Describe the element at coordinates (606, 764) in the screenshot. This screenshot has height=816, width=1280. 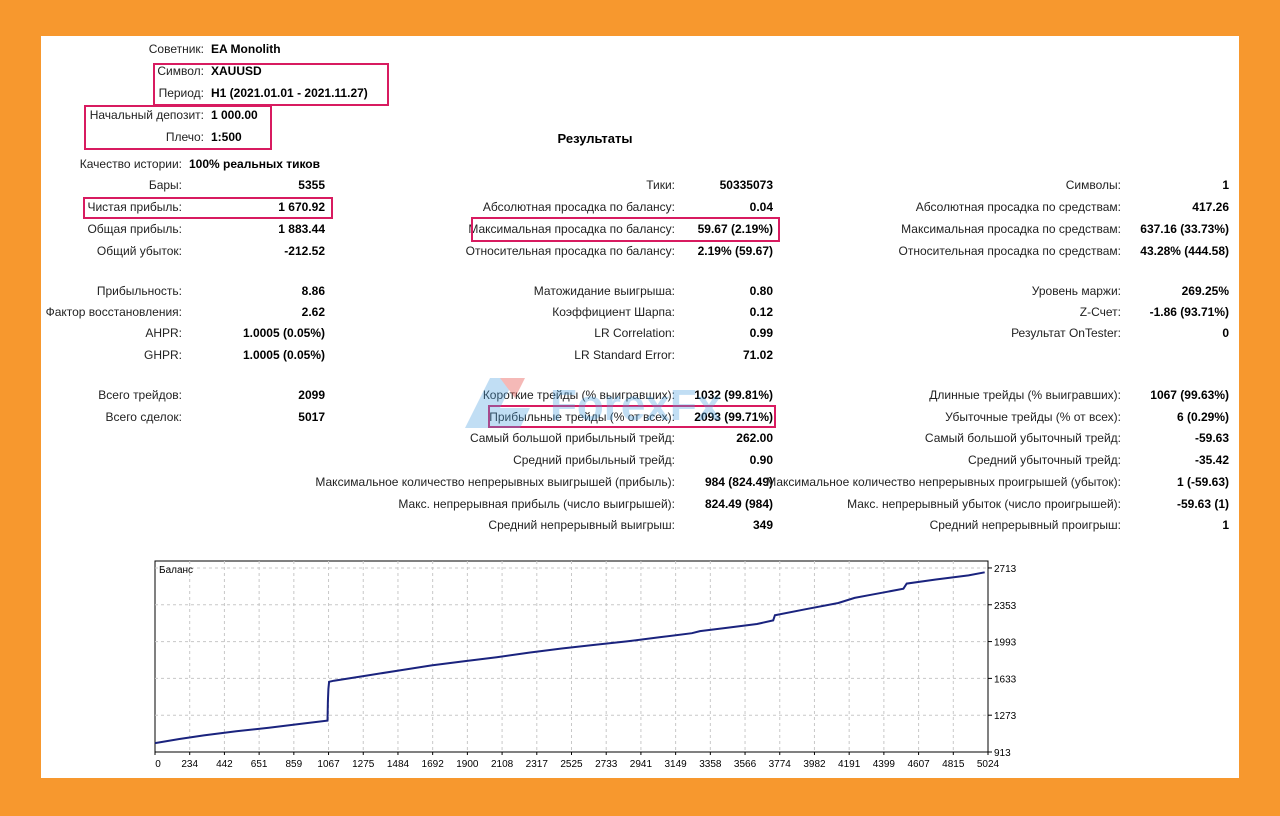
I see `x-tick-label: 2733` at that location.